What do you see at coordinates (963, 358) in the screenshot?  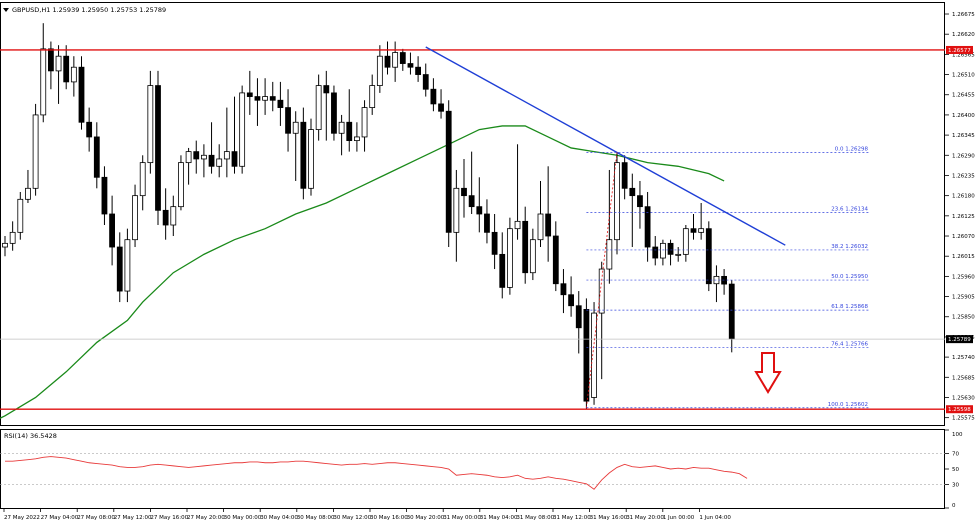 I see `price-tick-label: 1.25740` at bounding box center [963, 358].